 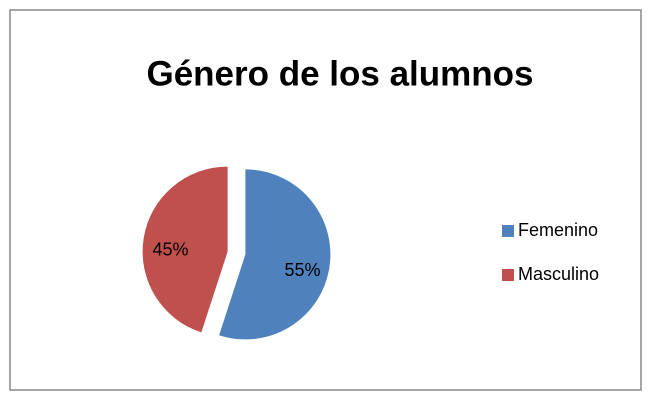 I want to click on data-label: 55%, so click(x=302, y=270).